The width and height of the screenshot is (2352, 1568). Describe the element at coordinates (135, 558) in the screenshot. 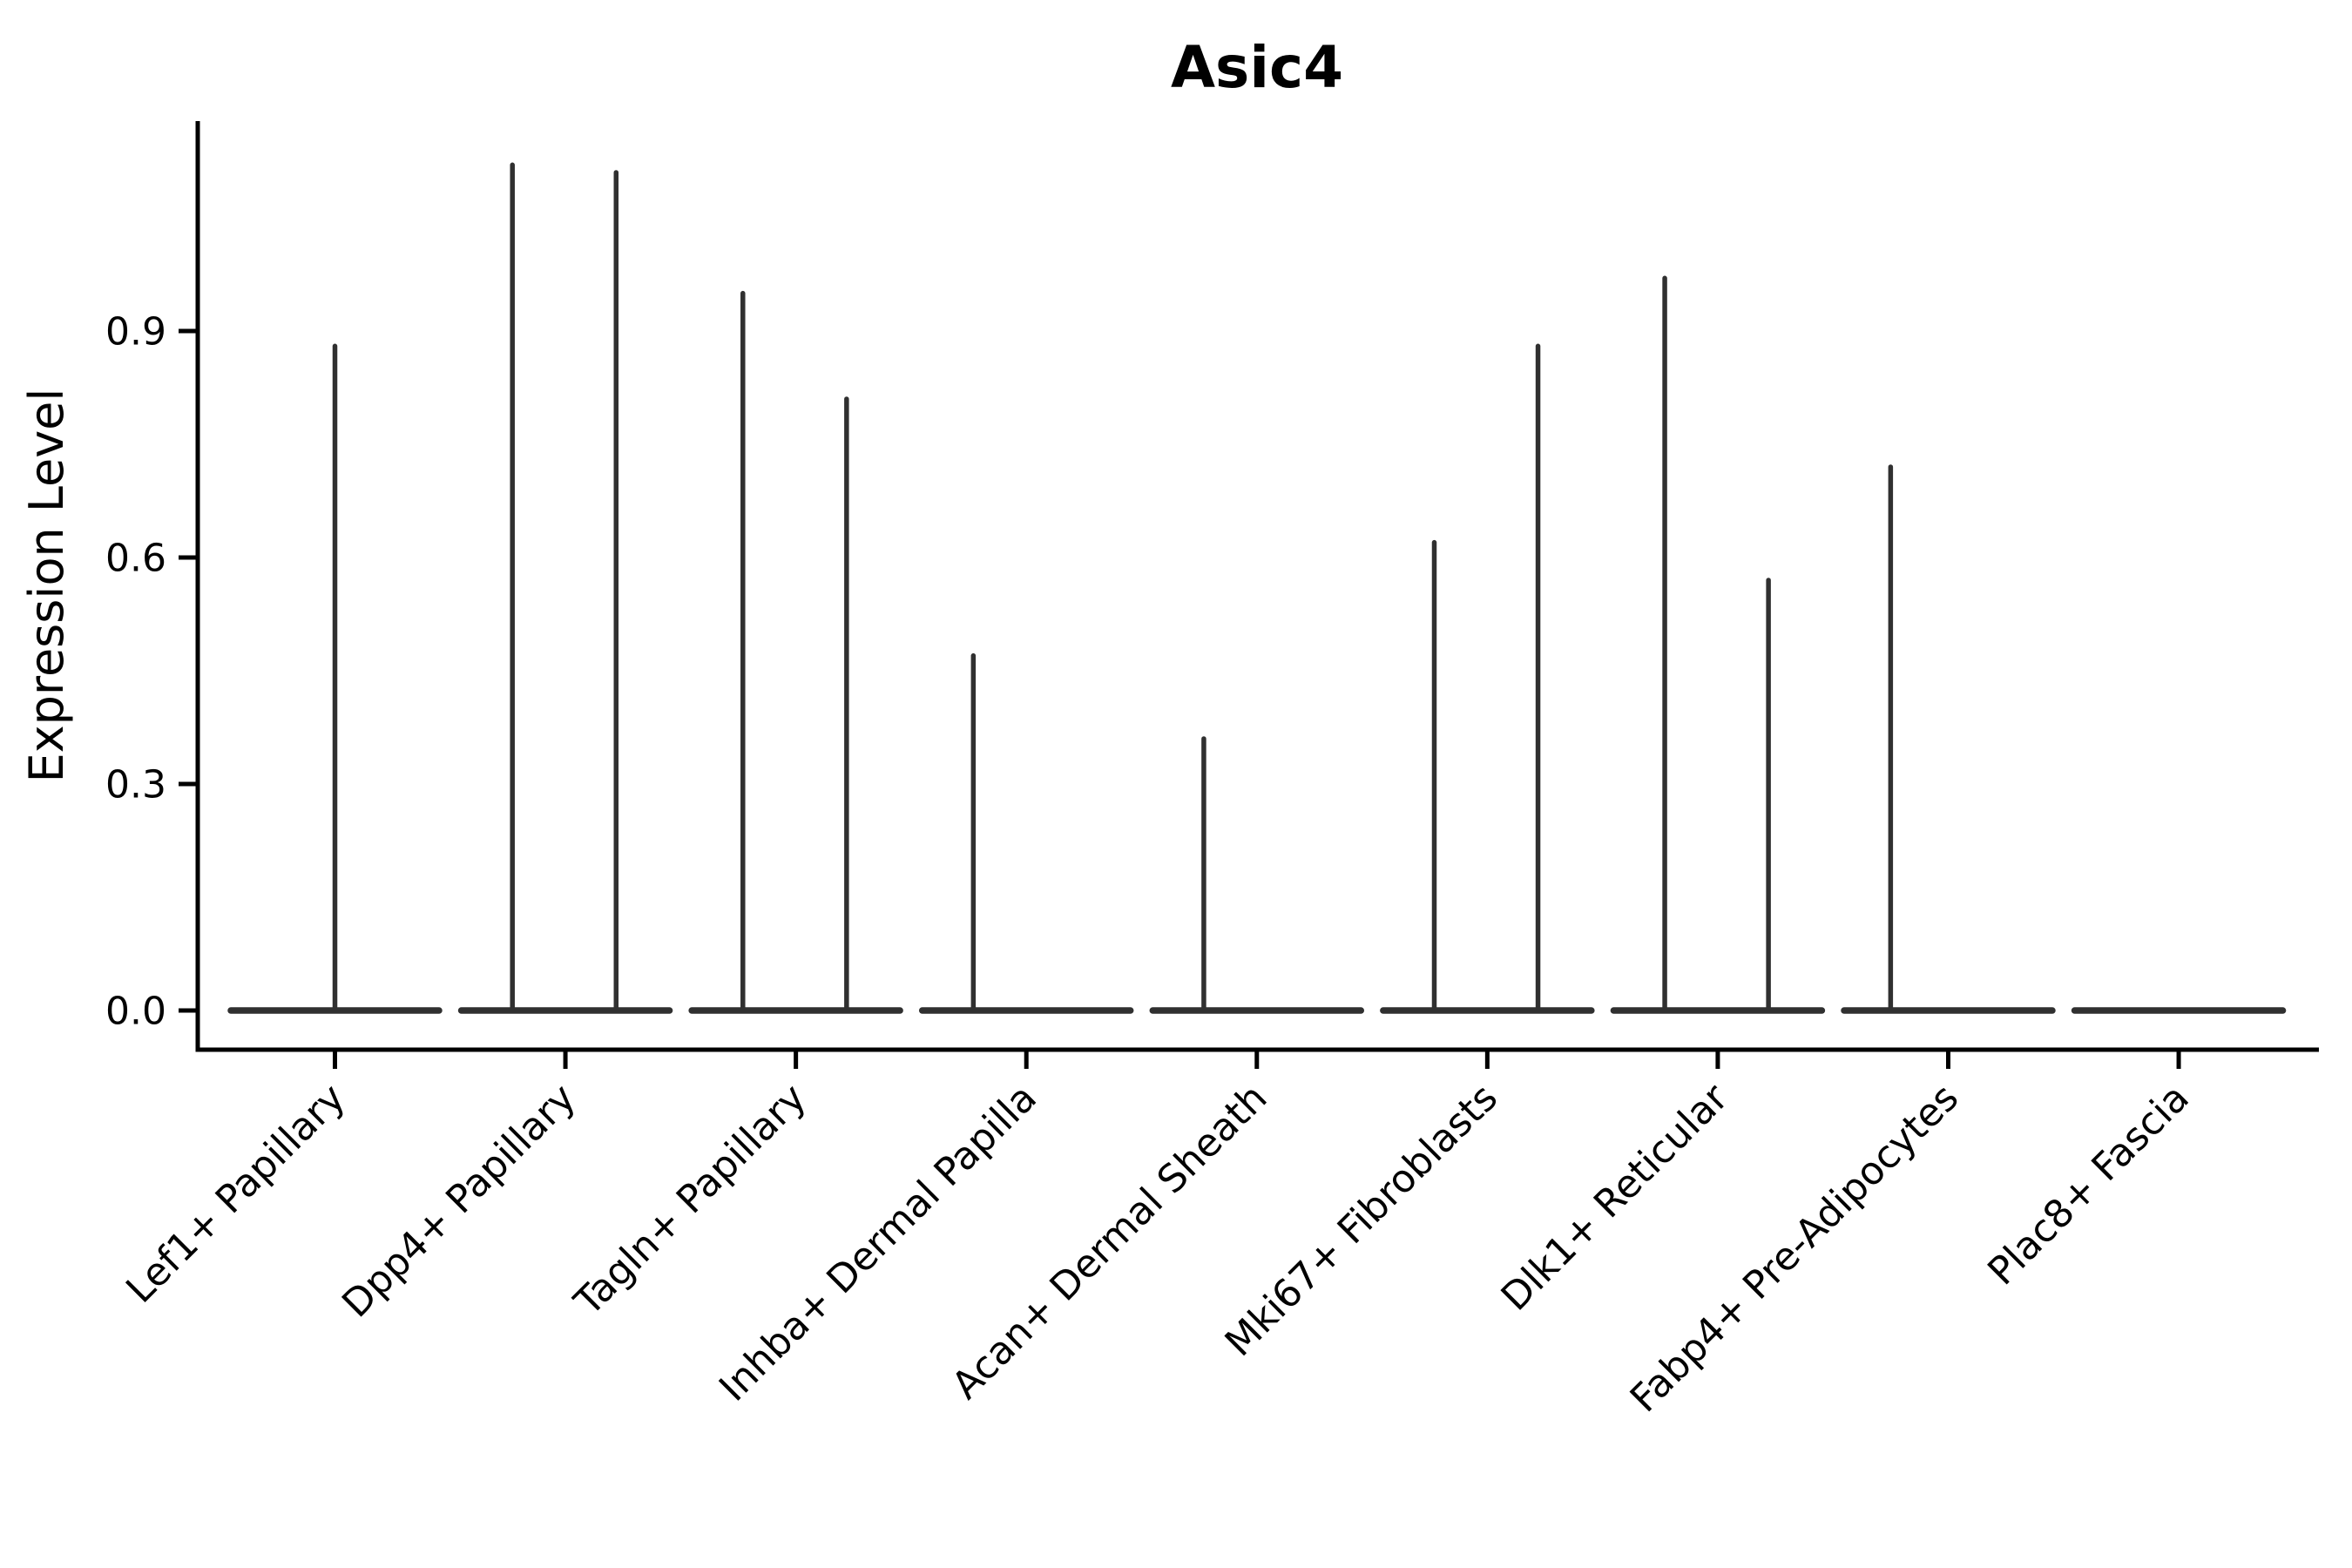

I see `y-tick-label: 0.6` at that location.